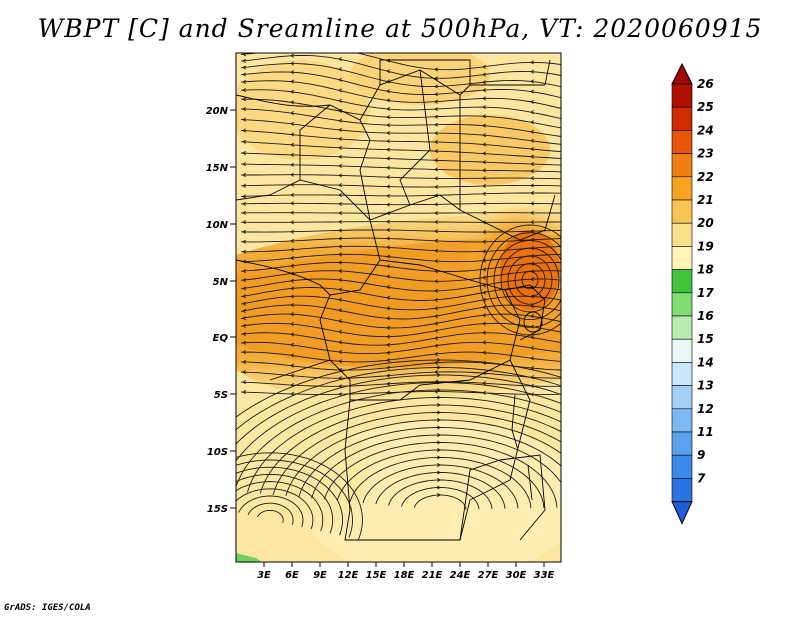 The image size is (800, 618). What do you see at coordinates (682, 513) in the screenshot?
I see `colorbar-bottom-arrow` at bounding box center [682, 513].